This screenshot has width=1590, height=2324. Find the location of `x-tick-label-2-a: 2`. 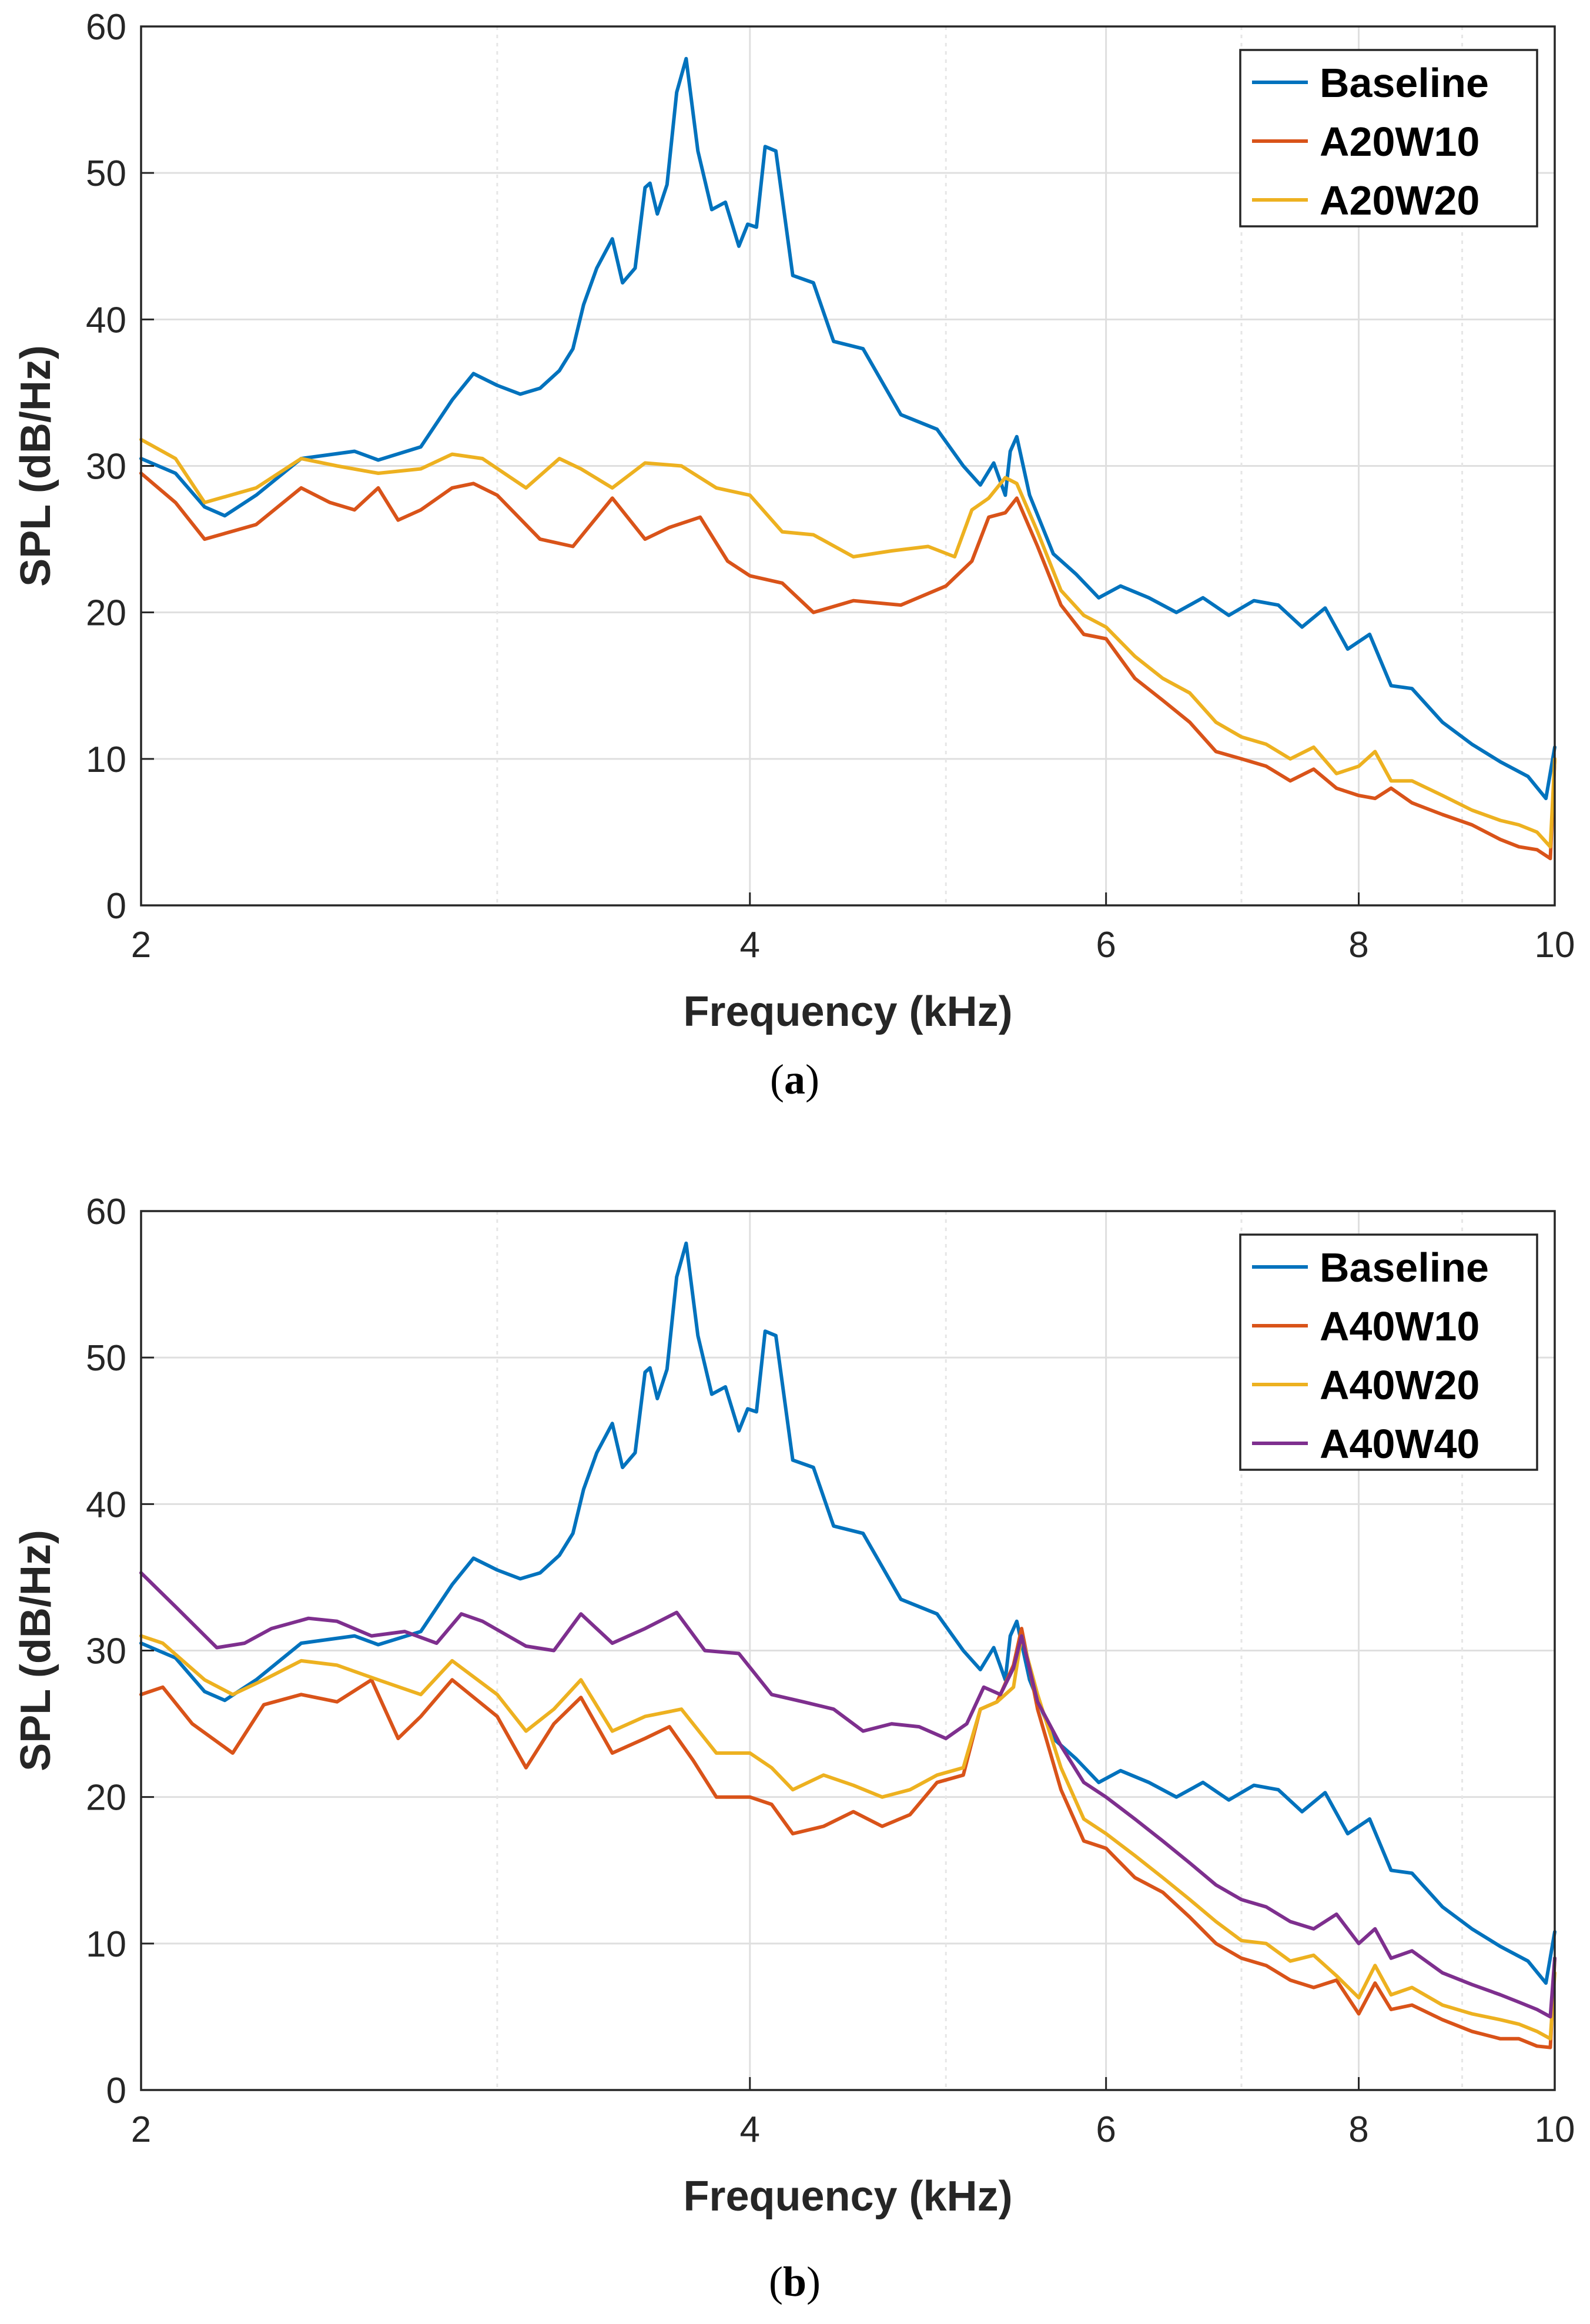

x-tick-label-2-a: 2 is located at coordinates (141, 945).